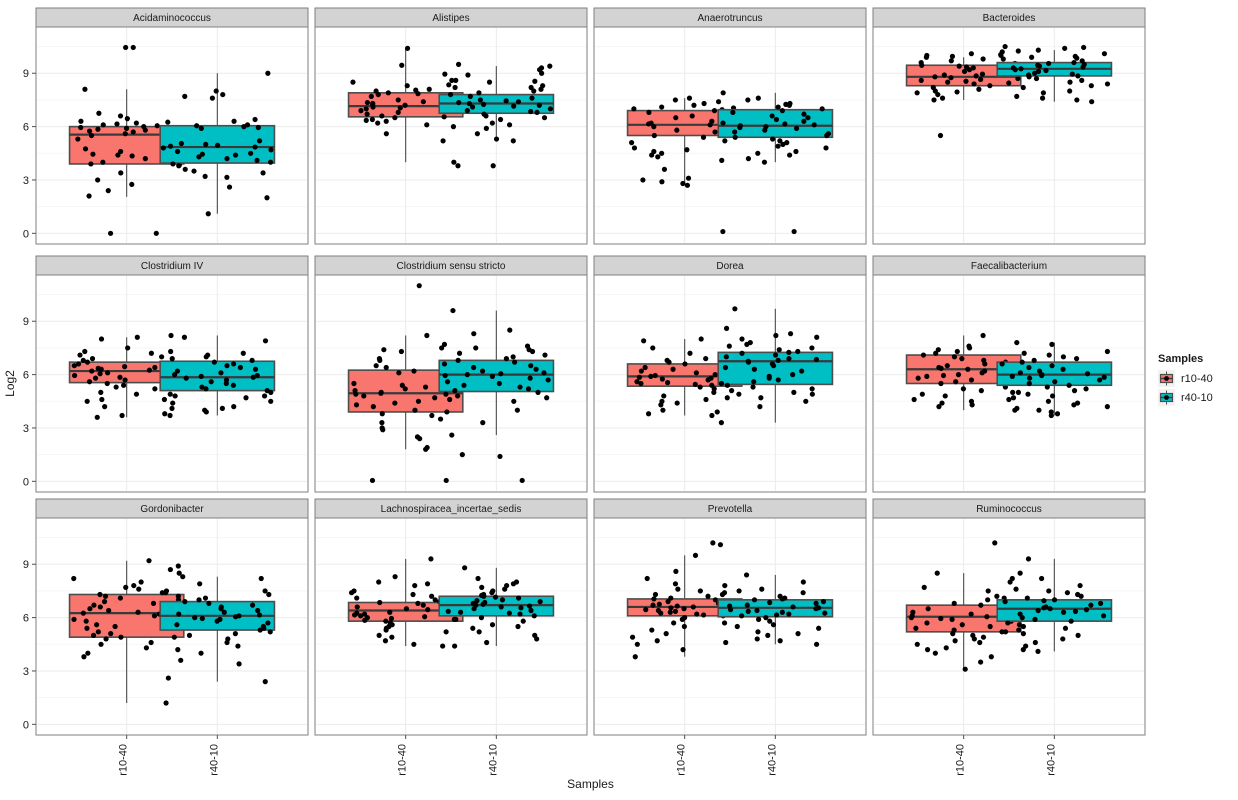 The height and width of the screenshot is (800, 1238). Describe the element at coordinates (729, 18) in the screenshot. I see `facet-title-label: Anaerotruncus` at that location.